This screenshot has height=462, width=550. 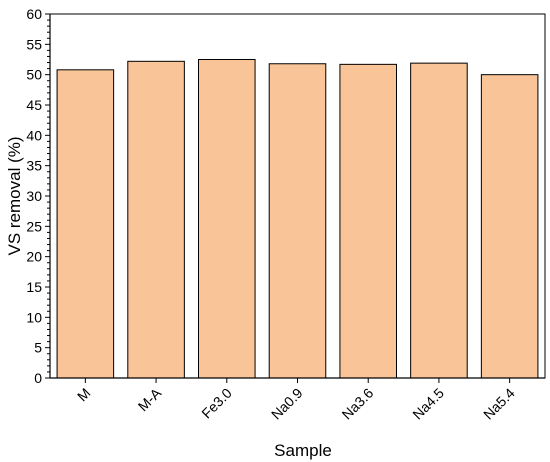 I want to click on y-tick-label: 25, so click(x=34, y=226).